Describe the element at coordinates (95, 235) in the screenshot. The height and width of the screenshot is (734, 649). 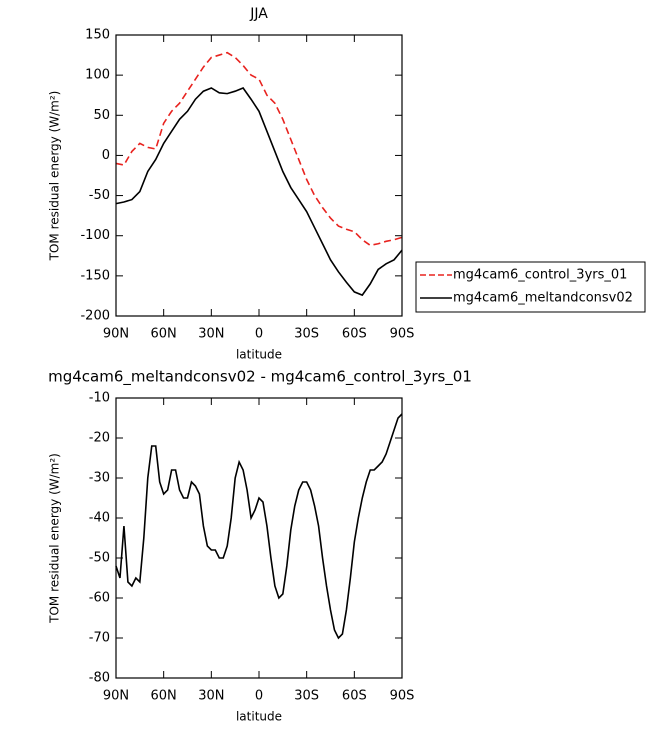
I see `y-tick-label: -100` at that location.